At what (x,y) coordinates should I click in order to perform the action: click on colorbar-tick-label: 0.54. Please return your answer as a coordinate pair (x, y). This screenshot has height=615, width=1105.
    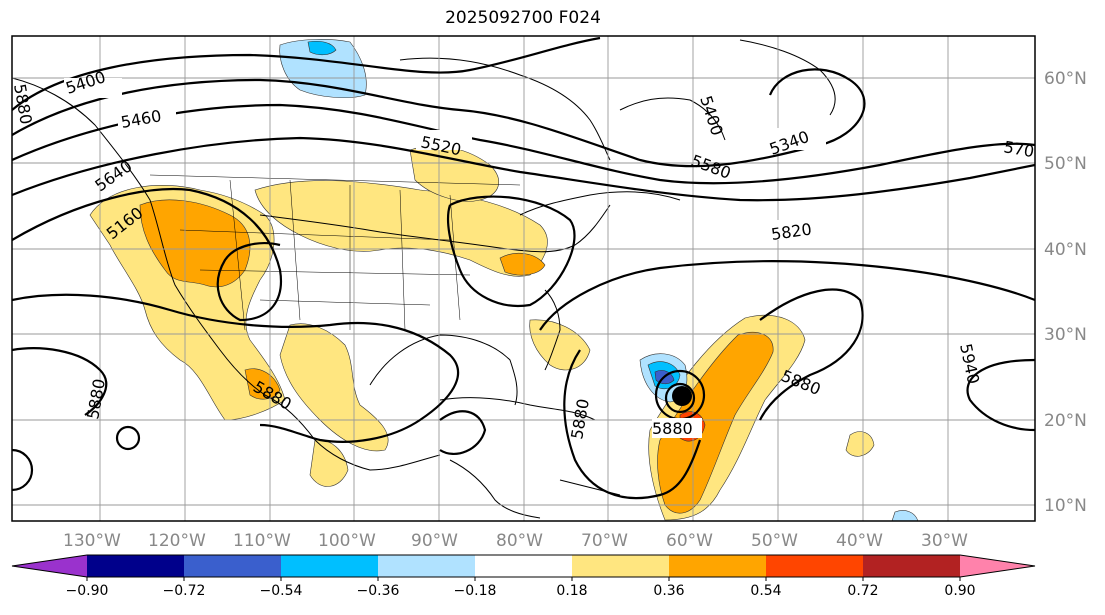
    Looking at the image, I should click on (765, 591).